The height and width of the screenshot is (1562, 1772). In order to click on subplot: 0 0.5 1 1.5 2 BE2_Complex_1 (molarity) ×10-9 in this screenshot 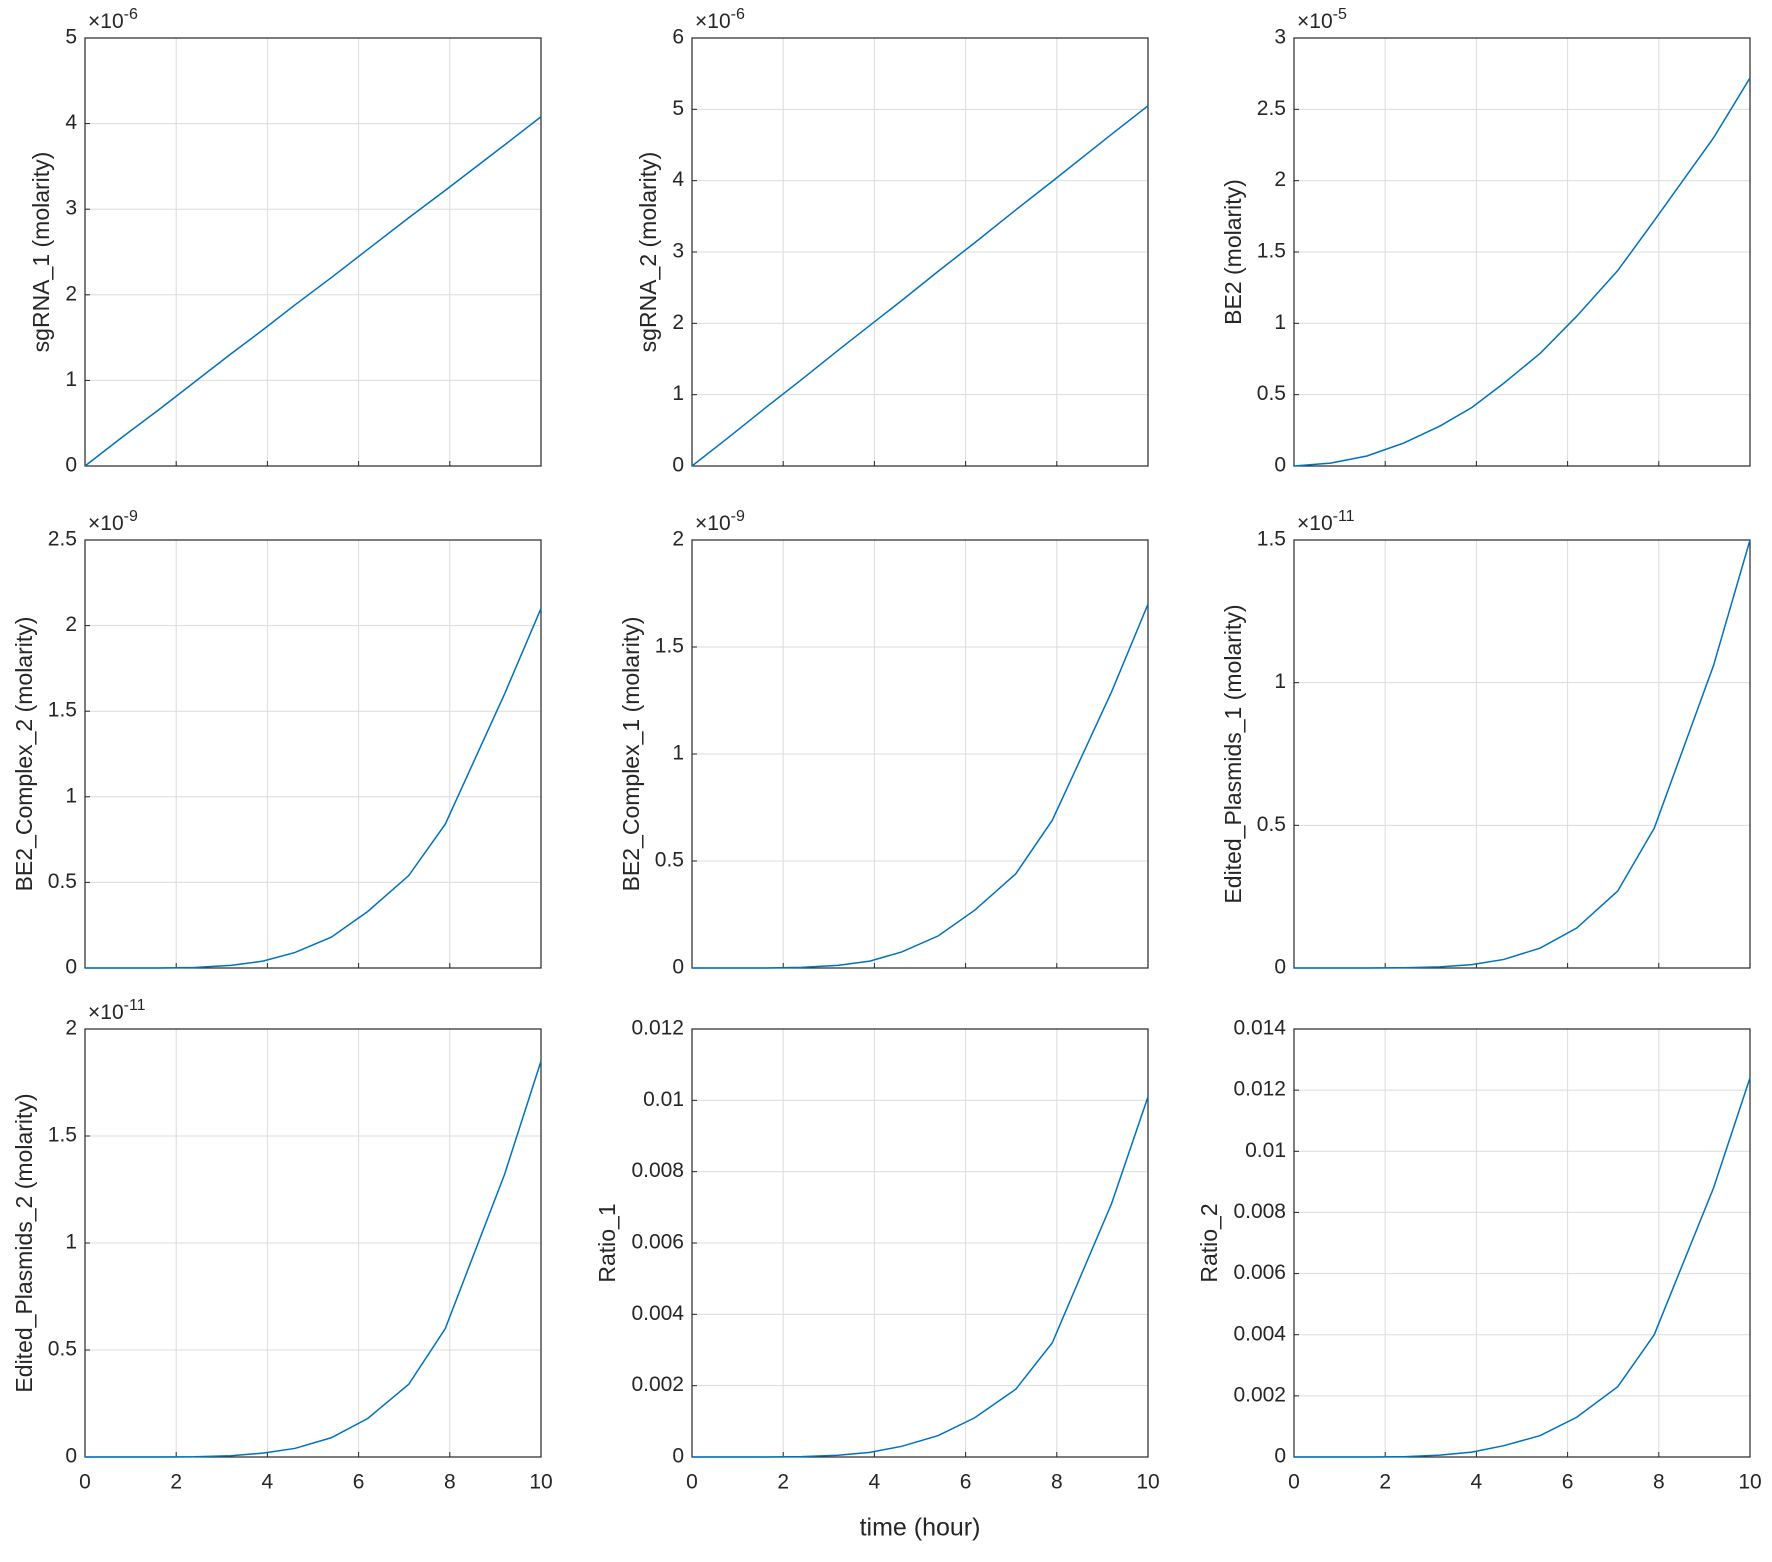, I will do `click(883, 743)`.